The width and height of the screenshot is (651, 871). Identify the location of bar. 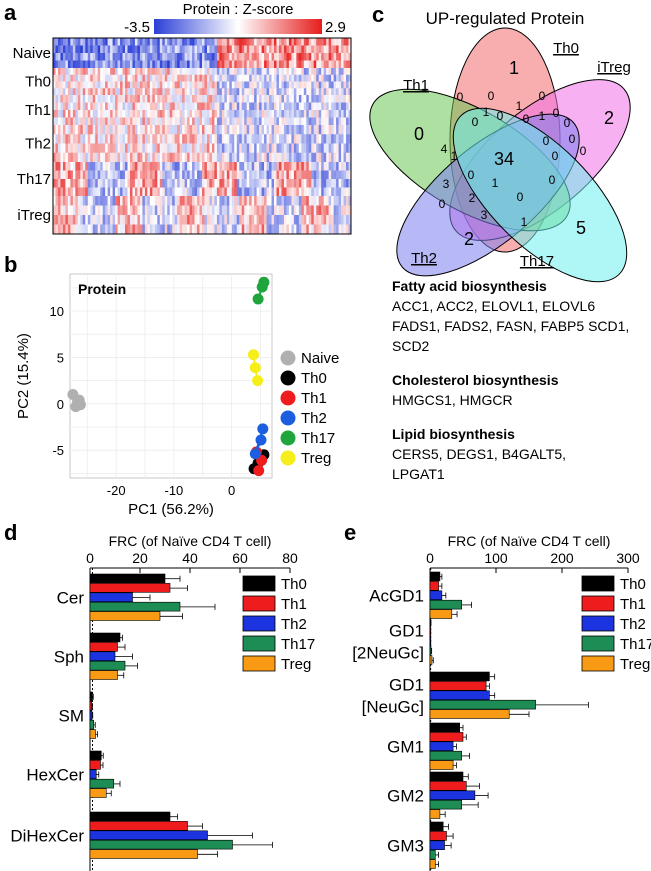
(441, 614).